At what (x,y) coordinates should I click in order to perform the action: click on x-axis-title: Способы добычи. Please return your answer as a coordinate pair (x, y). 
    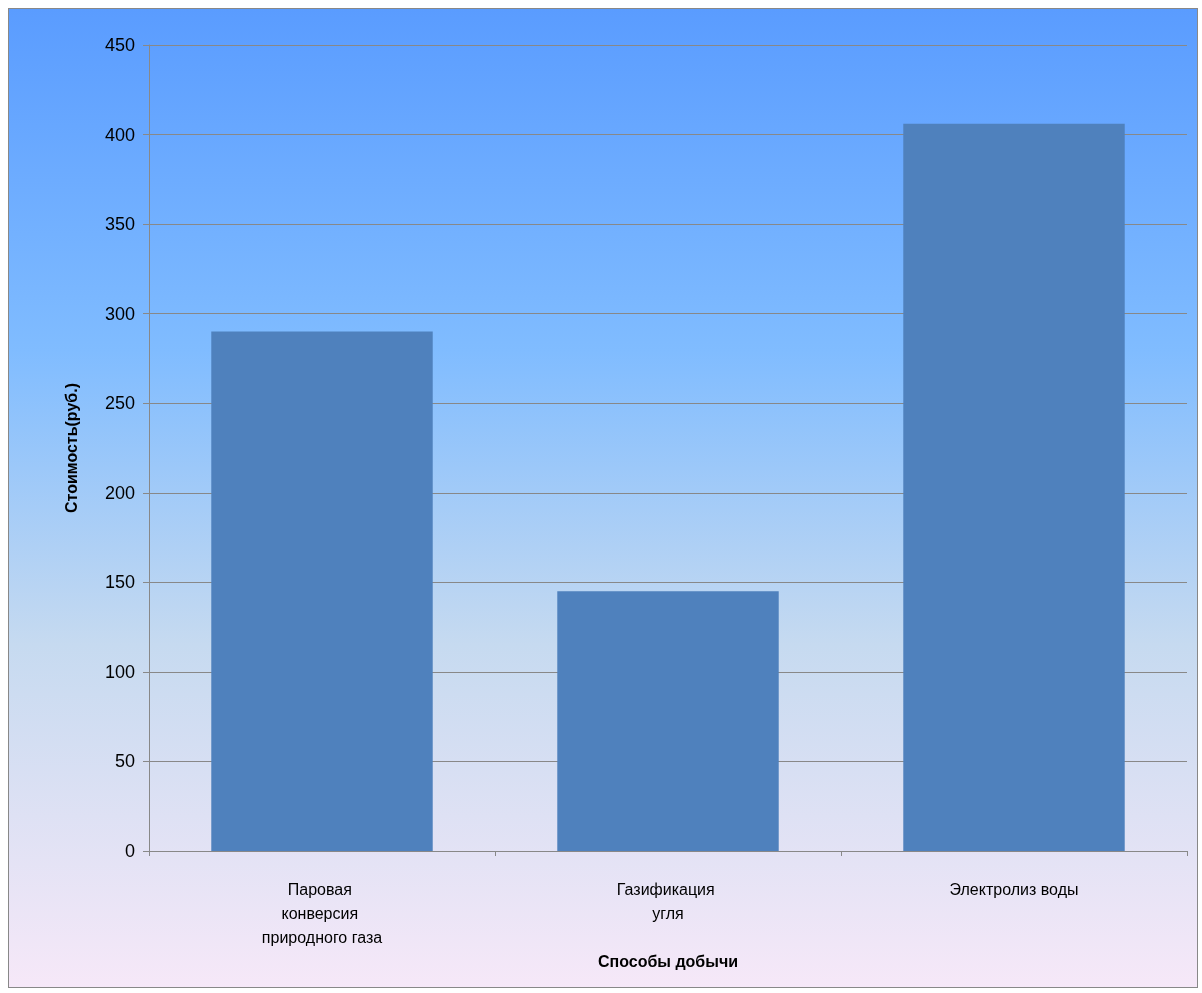
    Looking at the image, I should click on (668, 962).